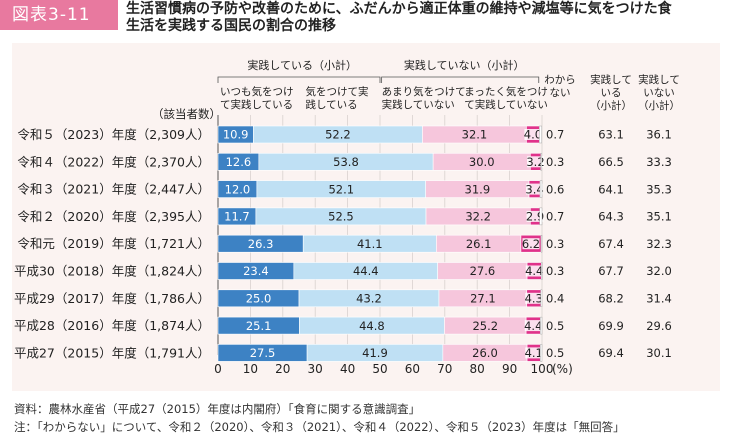  What do you see at coordinates (424, 98) in the screenshot?
I see `col-header-not-much: あまり気をつけて実践していない` at bounding box center [424, 98].